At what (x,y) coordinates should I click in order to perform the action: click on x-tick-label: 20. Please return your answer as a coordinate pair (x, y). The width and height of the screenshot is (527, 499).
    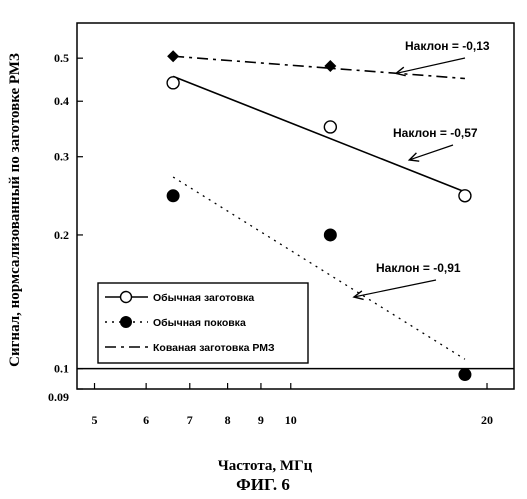
    Looking at the image, I should click on (487, 420).